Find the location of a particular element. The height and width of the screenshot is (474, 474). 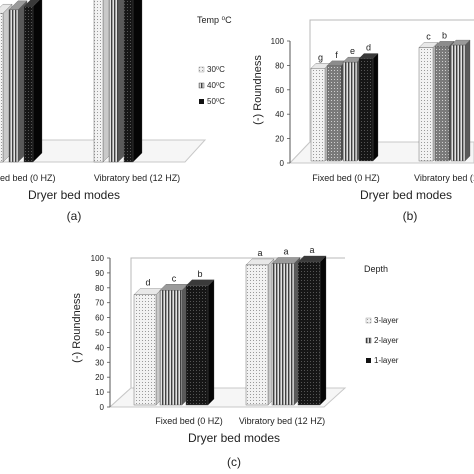

panel-c-x-axis-title: Dryer bed modes is located at coordinates (234, 438).